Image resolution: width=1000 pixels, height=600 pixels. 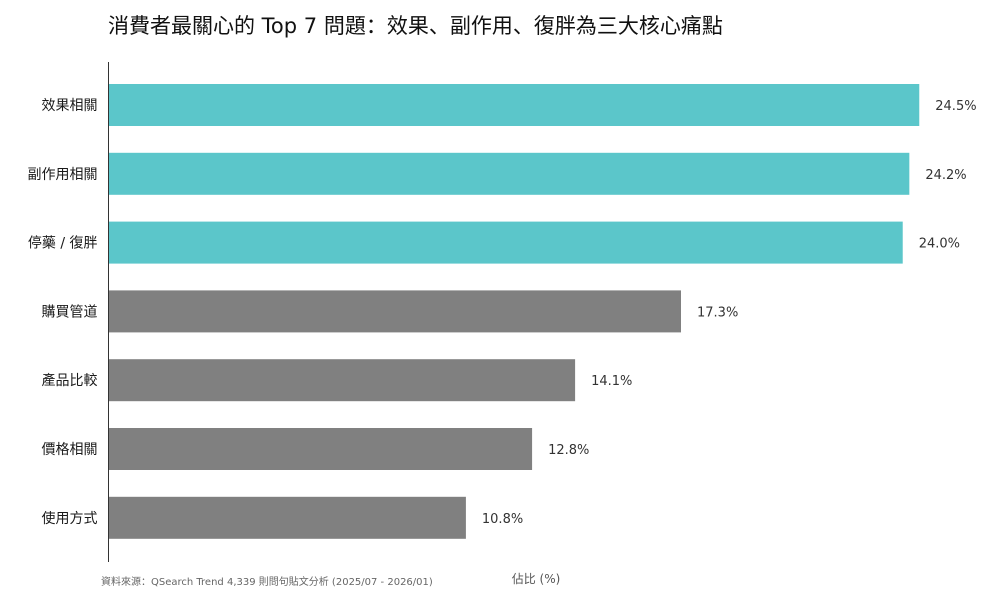 I want to click on category-label-3: 停藥 / 復胖, so click(x=63, y=243).